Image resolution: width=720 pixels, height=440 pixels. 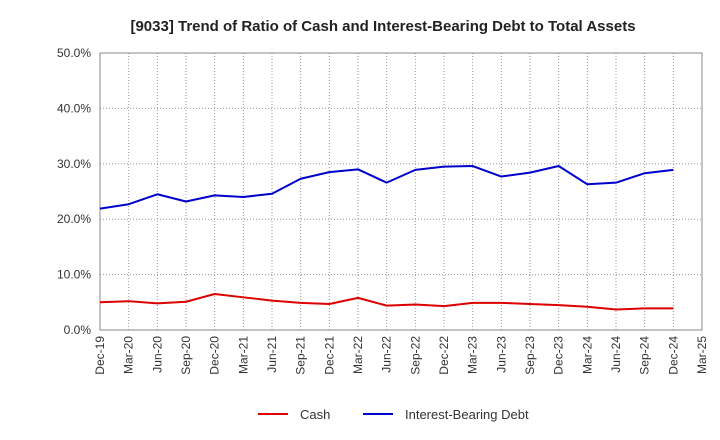 What do you see at coordinates (559, 355) in the screenshot?
I see `x-tick-label: Dec-23` at bounding box center [559, 355].